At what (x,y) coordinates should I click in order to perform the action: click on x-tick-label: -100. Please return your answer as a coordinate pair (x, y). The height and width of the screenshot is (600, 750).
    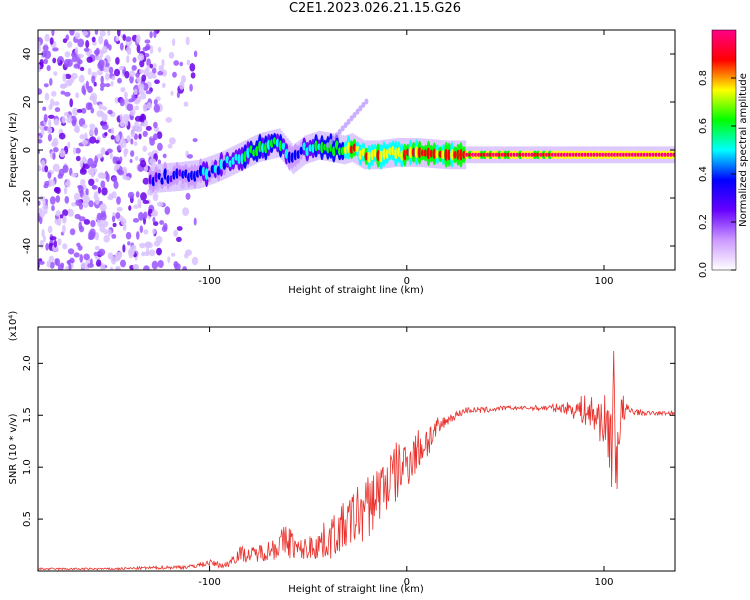
    Looking at the image, I should click on (209, 281).